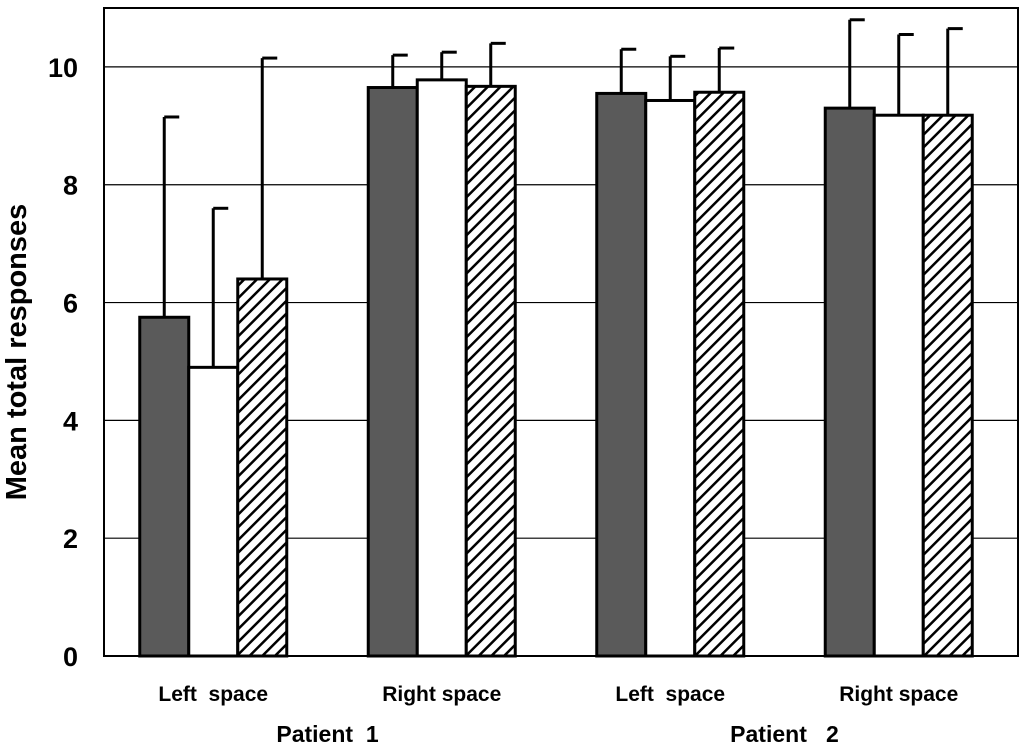 This screenshot has width=1025, height=750. Describe the element at coordinates (557, 734) in the screenshot. I see `x-axis-group-labels: Patient 1 Patient 2` at that location.